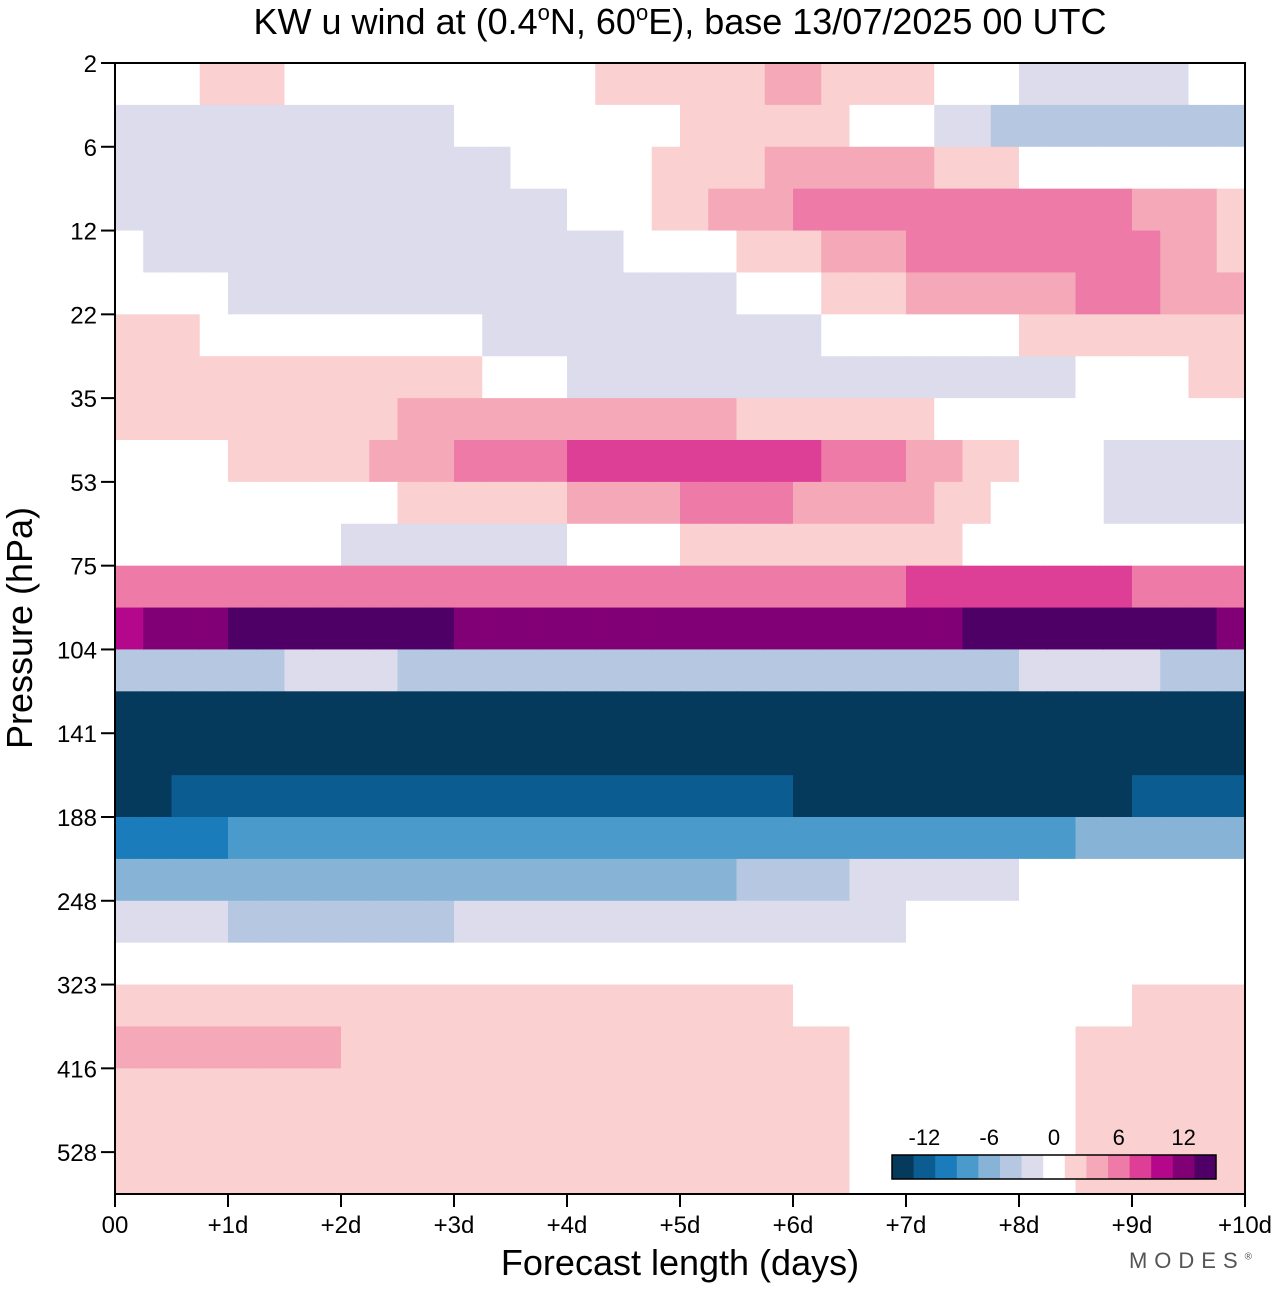  I want to click on y-tick-label: 248, so click(77, 902).